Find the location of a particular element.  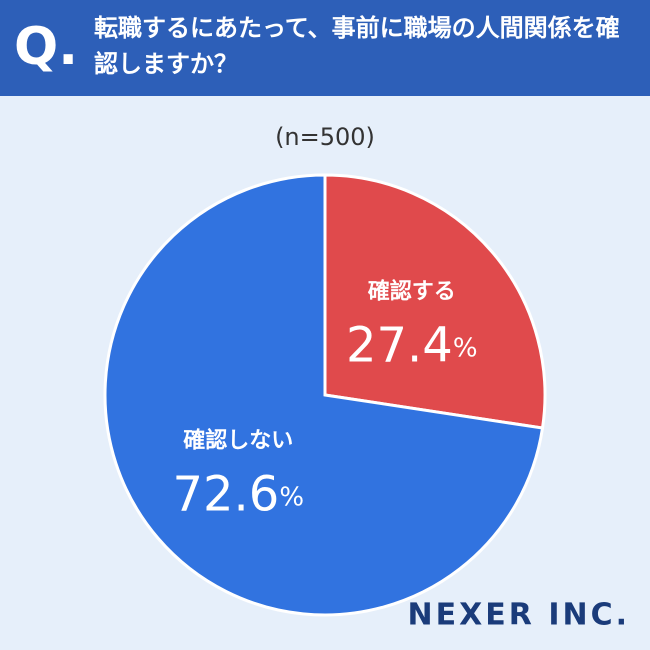

chart-title: 転職するにあたって、事前に職場の人間関係を確認しますか？ is located at coordinates (357, 46).